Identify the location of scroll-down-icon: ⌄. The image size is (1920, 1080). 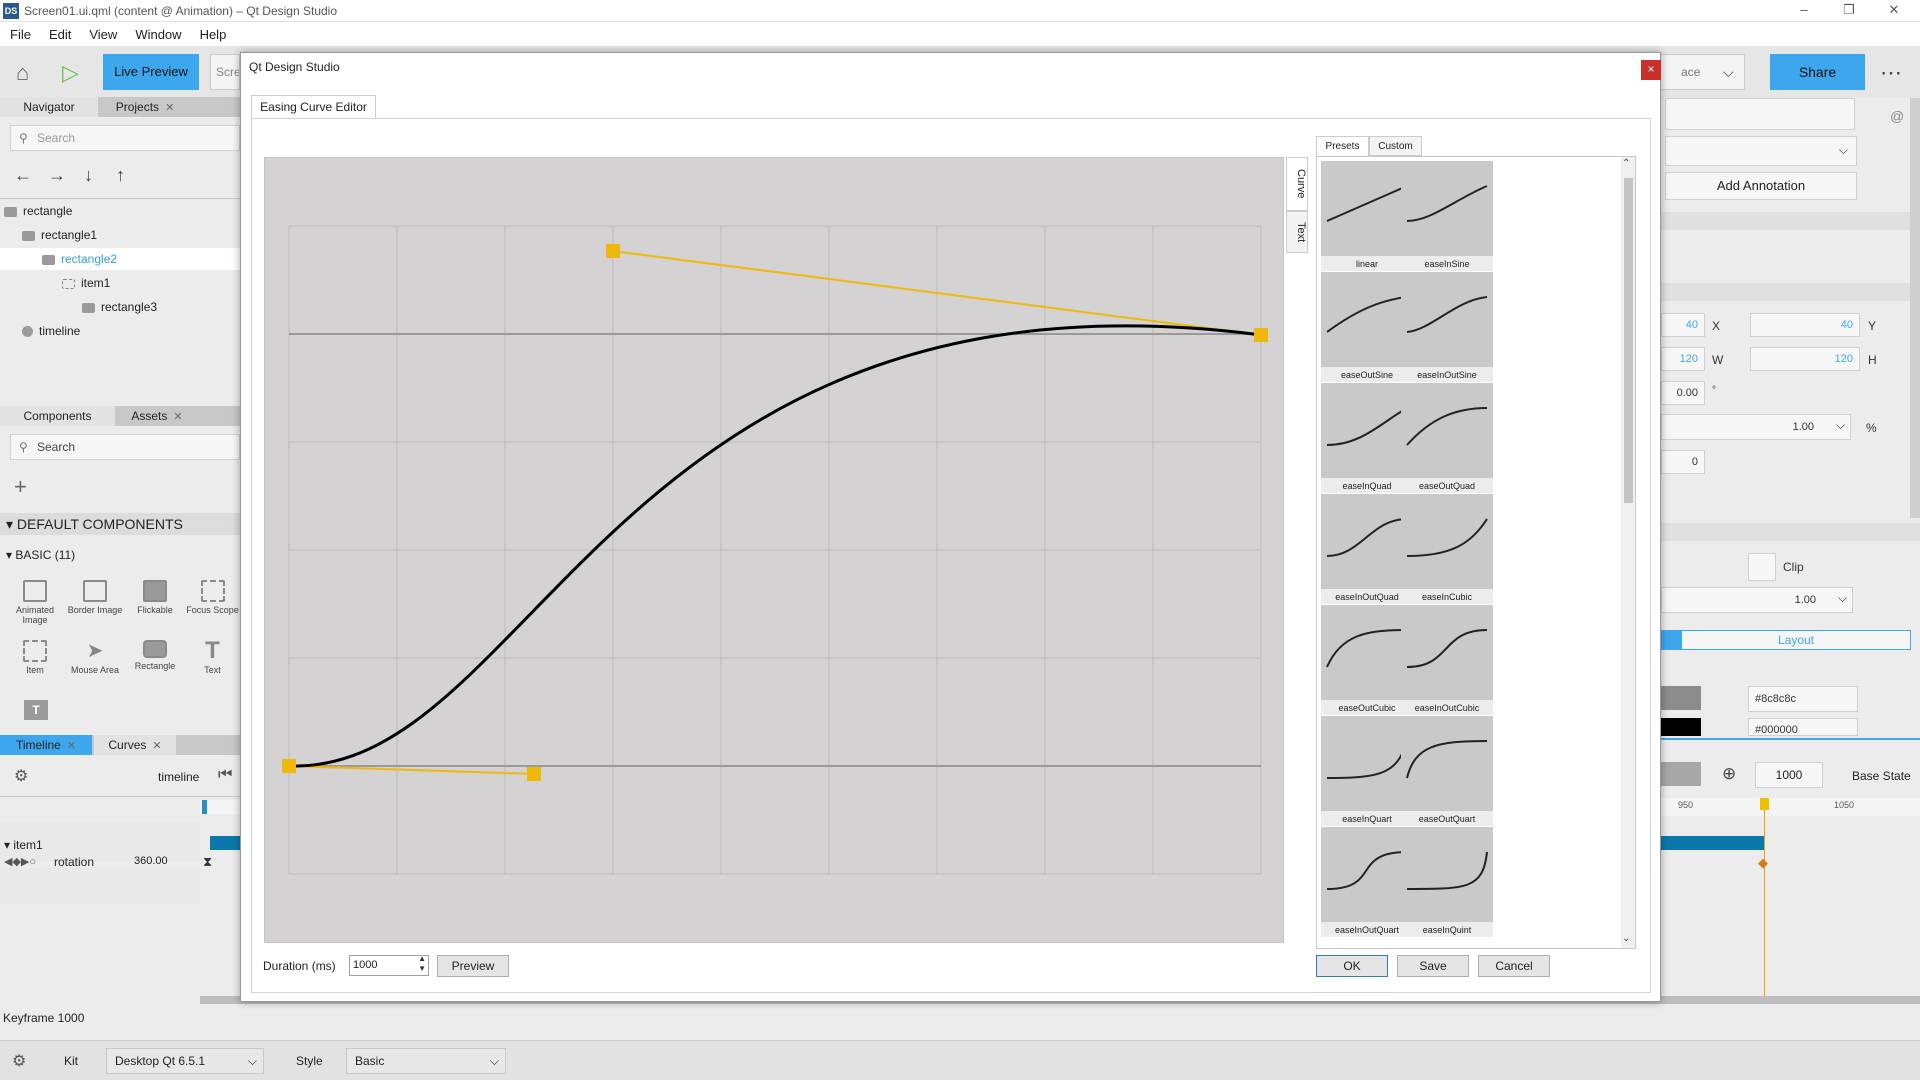
(1626, 938).